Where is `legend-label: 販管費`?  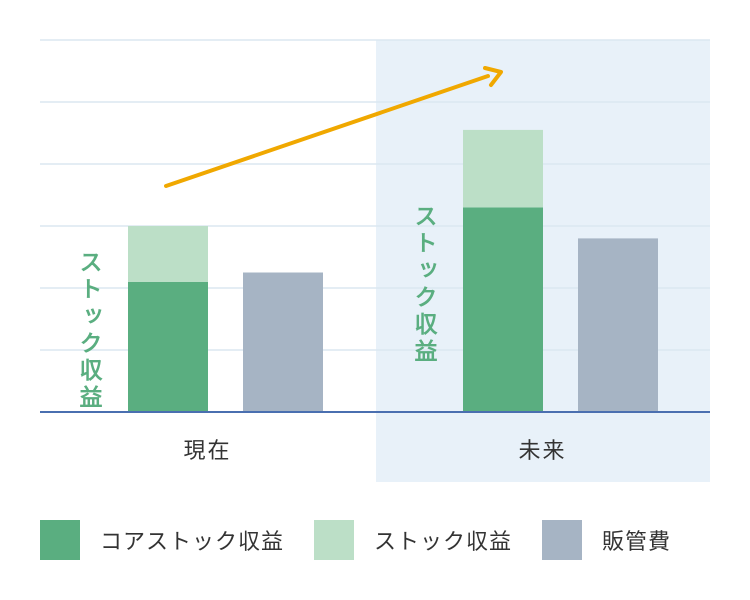
legend-label: 販管費 is located at coordinates (637, 542).